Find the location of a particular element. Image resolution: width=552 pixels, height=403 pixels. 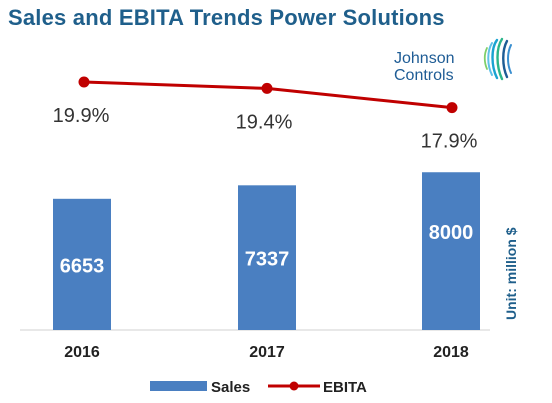

sales-value-label-2016: 6653 is located at coordinates (82, 266).